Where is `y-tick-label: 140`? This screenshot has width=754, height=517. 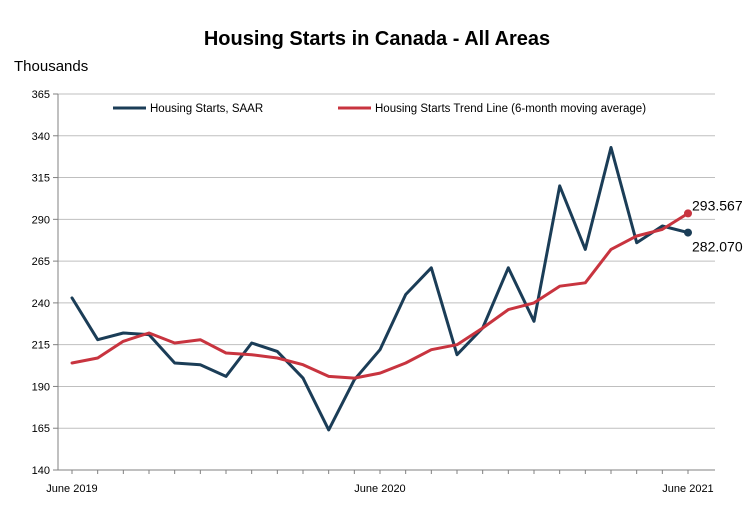
y-tick-label: 140 is located at coordinates (41, 471).